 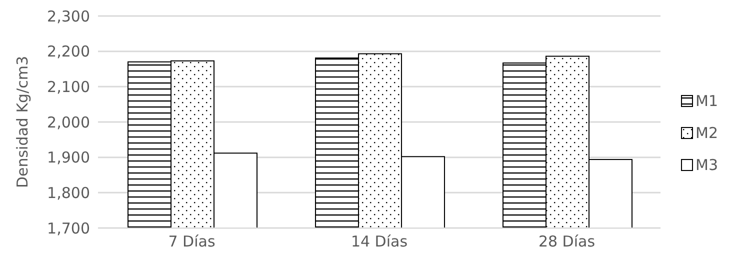 What do you see at coordinates (68, 228) in the screenshot?
I see `y-tick-label: 1,700` at bounding box center [68, 228].